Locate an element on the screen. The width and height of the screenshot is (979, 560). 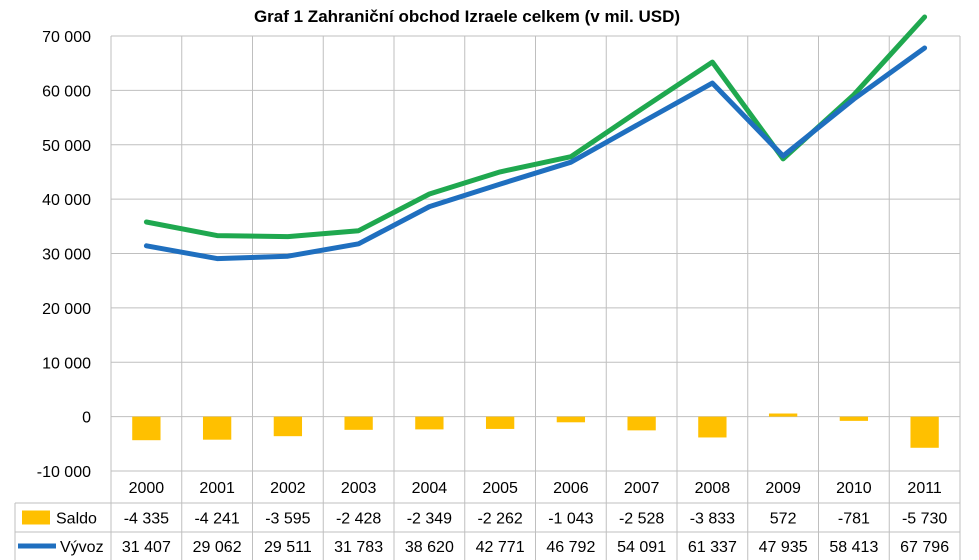
table-cell: 31 783 is located at coordinates (358, 547).